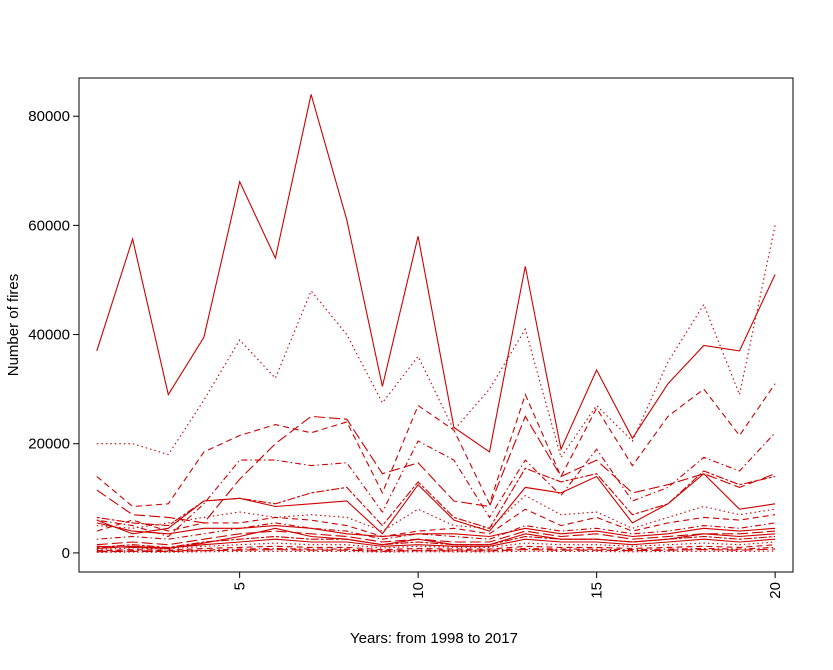 The width and height of the screenshot is (833, 670). What do you see at coordinates (49, 225) in the screenshot?
I see `y-tick-label: 60000` at bounding box center [49, 225].